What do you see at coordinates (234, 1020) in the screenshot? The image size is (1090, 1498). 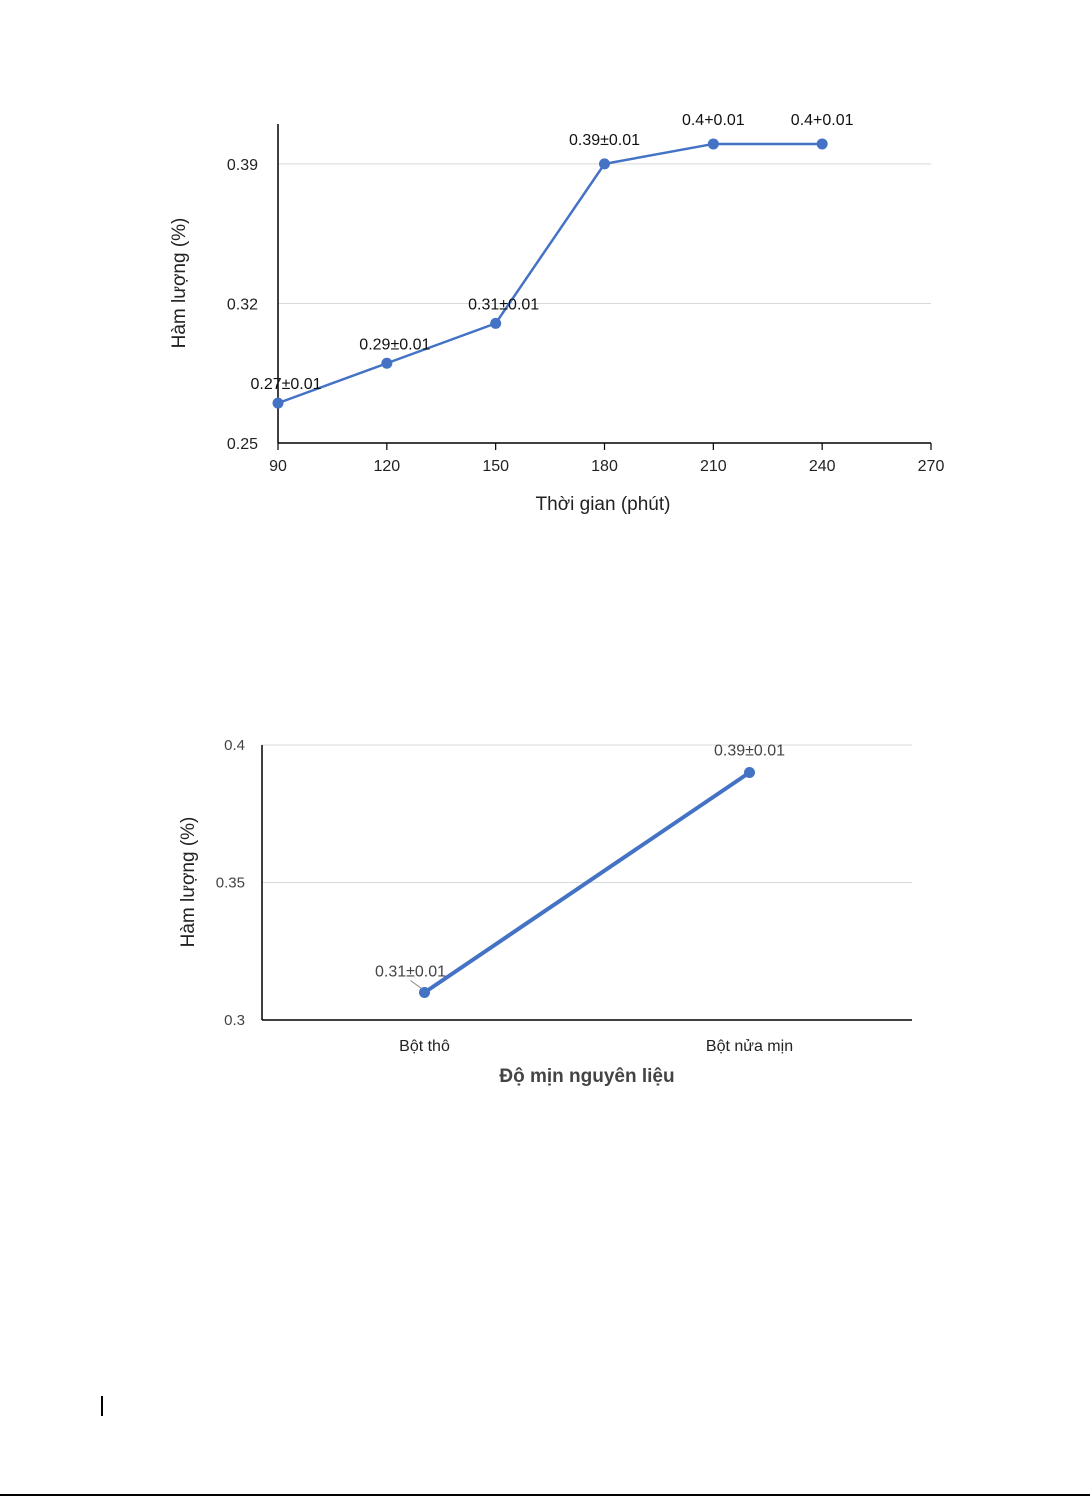 I see `y-tick-label: 0.3` at bounding box center [234, 1020].